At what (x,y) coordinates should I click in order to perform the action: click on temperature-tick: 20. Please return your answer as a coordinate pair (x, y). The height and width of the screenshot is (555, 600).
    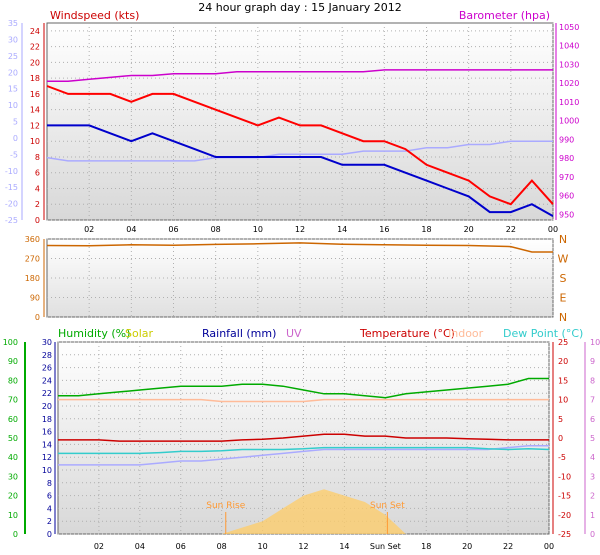
    Looking at the image, I should click on (563, 361).